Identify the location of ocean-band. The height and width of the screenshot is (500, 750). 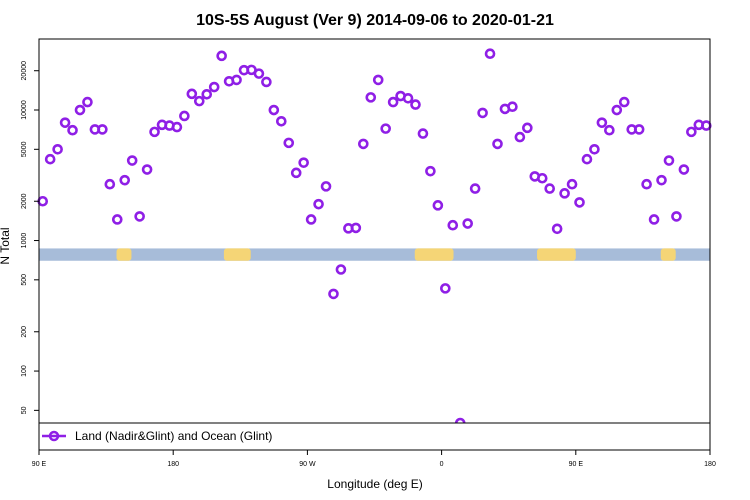
(374, 254).